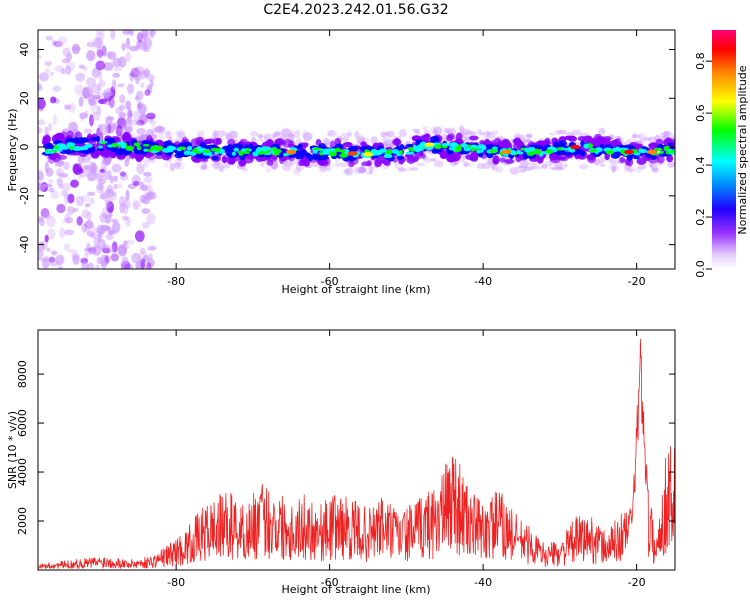 This screenshot has height=600, width=750. Describe the element at coordinates (703, 165) in the screenshot. I see `colorbar-ticks: 0.0 0.2 0.4 0.6 0.8` at that location.